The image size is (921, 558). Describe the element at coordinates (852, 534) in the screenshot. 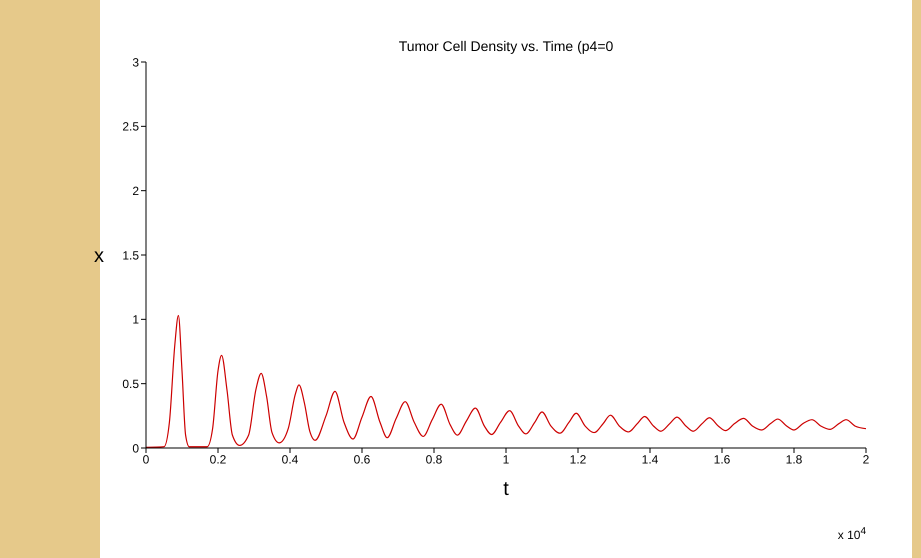

I see `text: x 10$^{4}$` at that location.